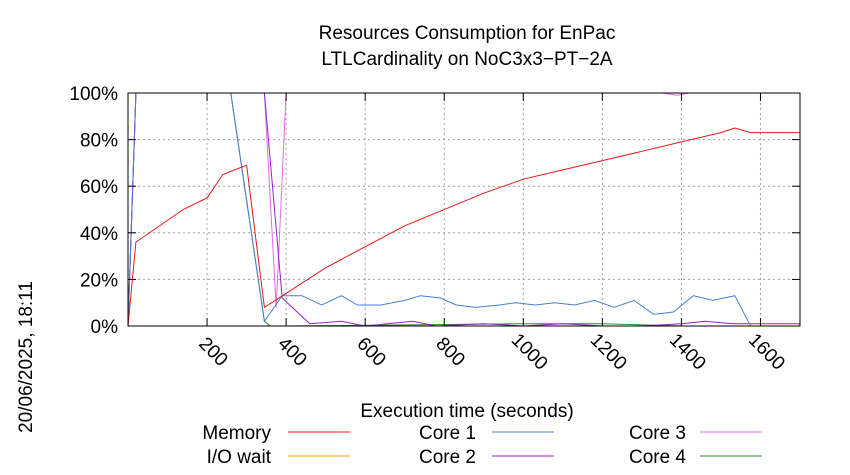  What do you see at coordinates (482, 445) in the screenshot?
I see `legend: Memory I/O wait Core 1 Core 2 Core 3 Core 4` at bounding box center [482, 445].